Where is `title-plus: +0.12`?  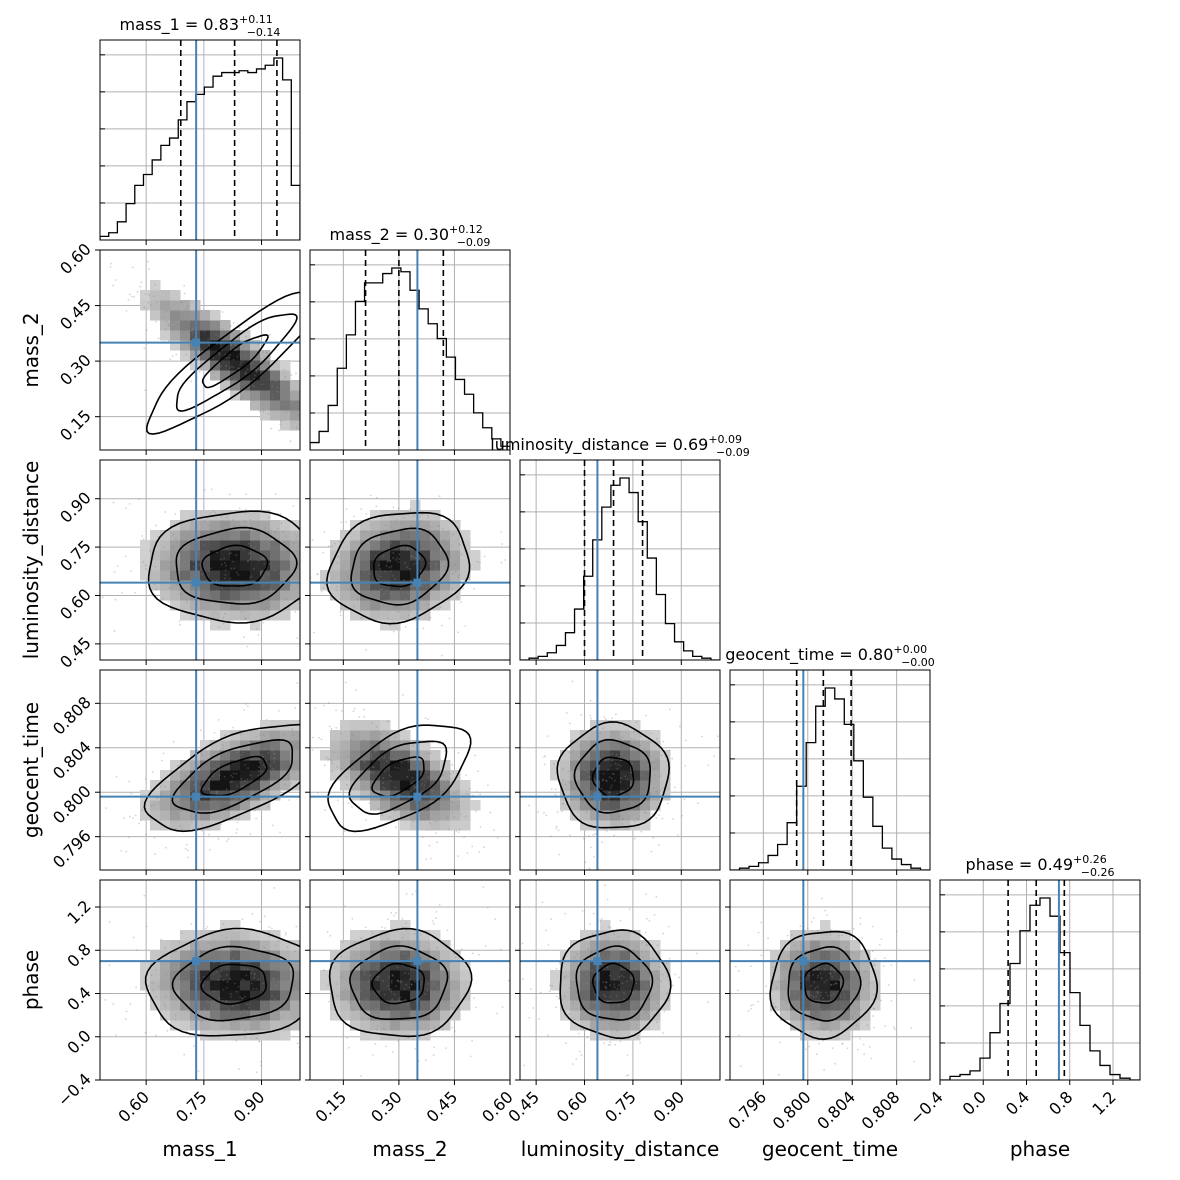 title-plus: +0.12 is located at coordinates (466, 229).